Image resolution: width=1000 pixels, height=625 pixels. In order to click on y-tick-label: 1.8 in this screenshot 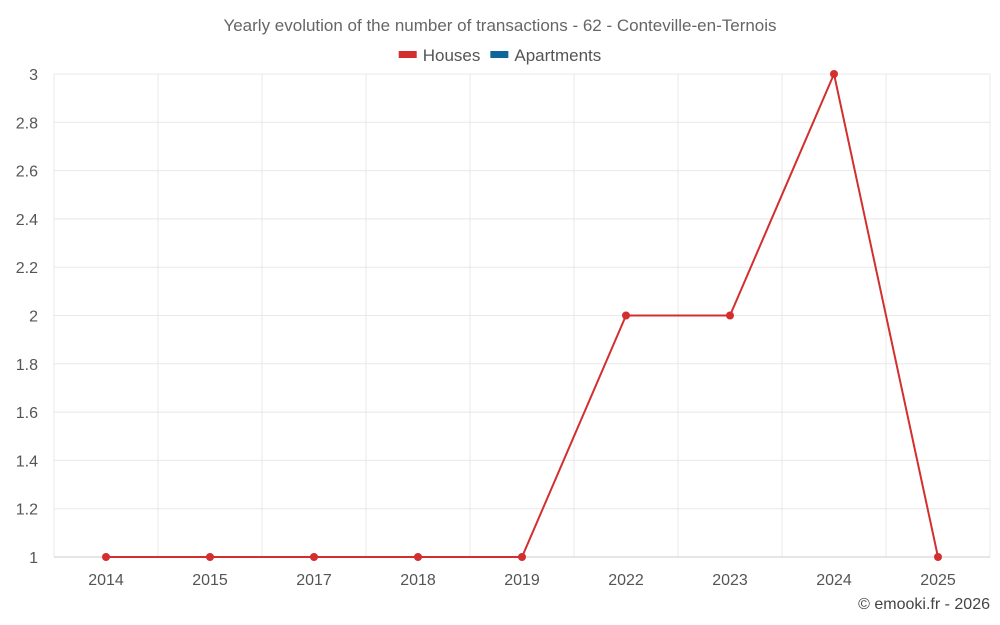, I will do `click(27, 365)`.